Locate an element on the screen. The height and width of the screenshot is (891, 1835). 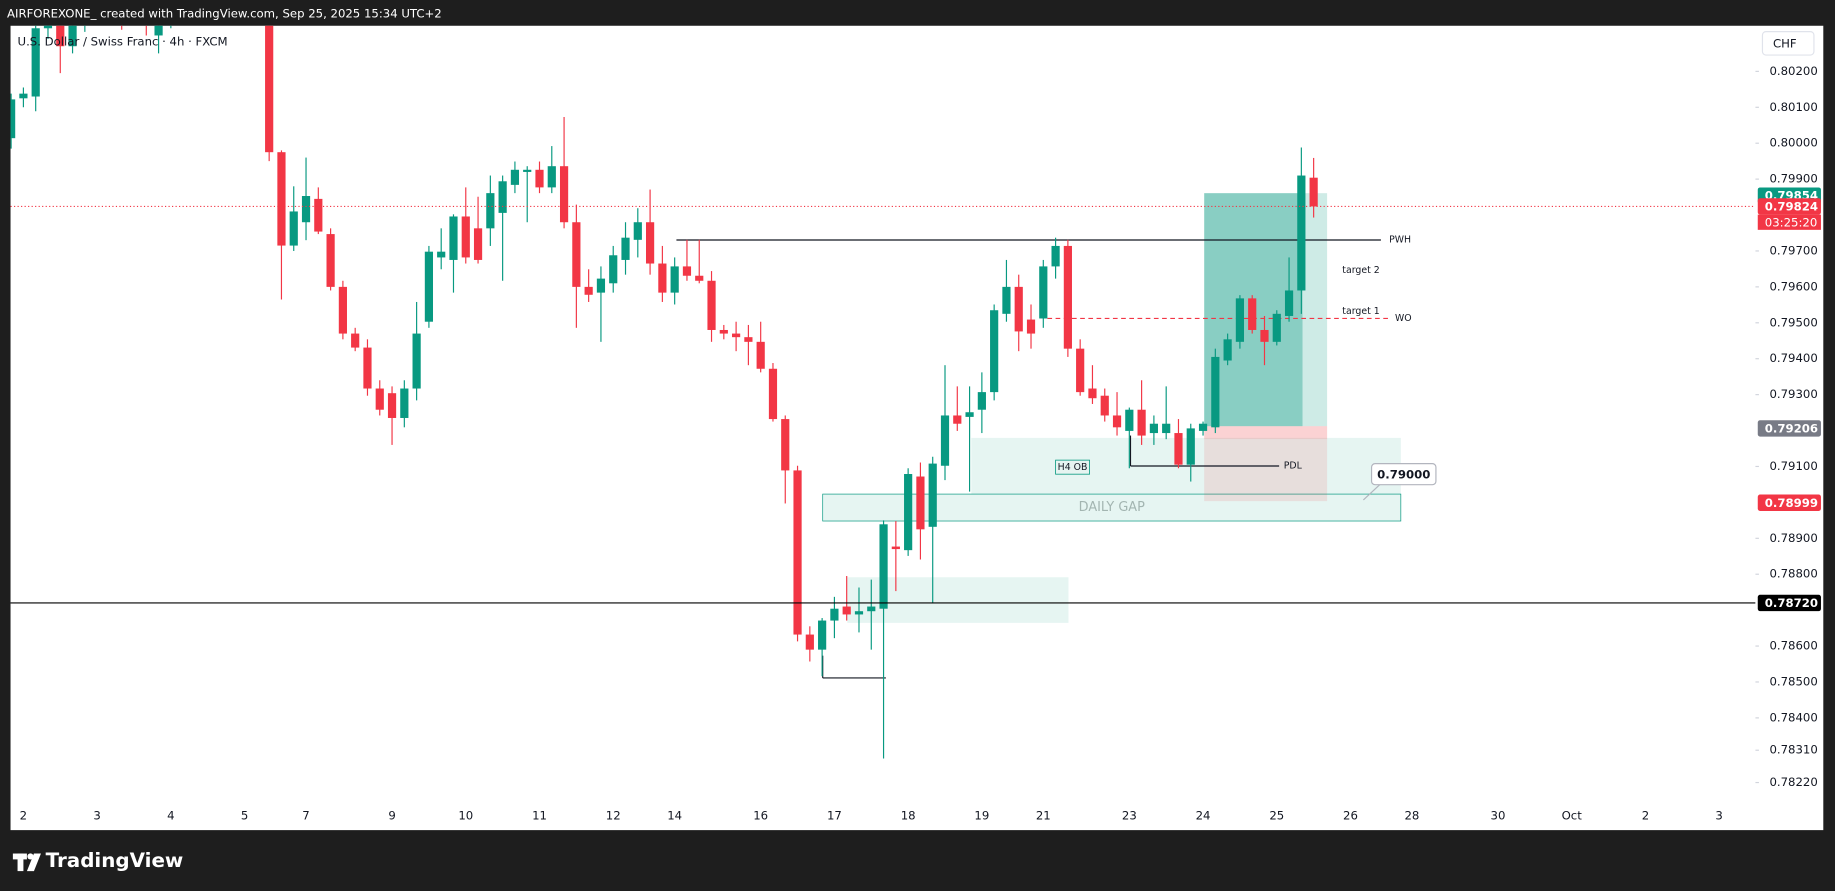
y-tick-label: 0.78800 is located at coordinates (1793, 574).